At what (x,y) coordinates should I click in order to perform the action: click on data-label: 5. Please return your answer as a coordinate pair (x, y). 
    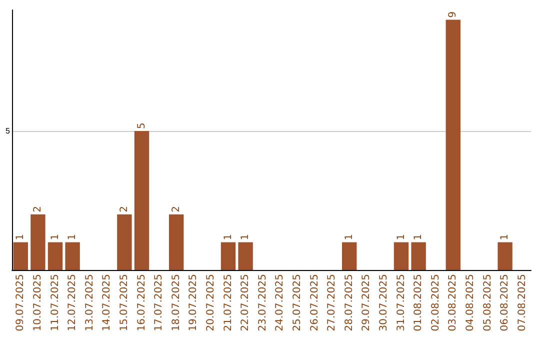
    Looking at the image, I should click on (142, 125).